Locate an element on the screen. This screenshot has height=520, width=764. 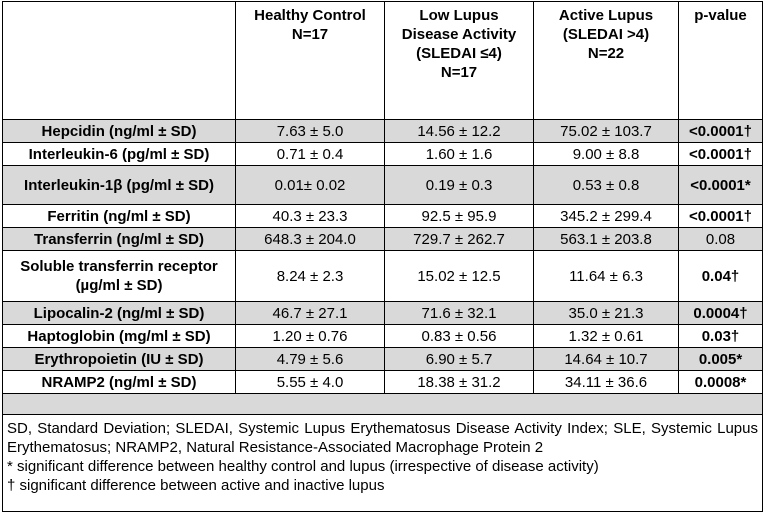
blank-row is located at coordinates (382, 404).